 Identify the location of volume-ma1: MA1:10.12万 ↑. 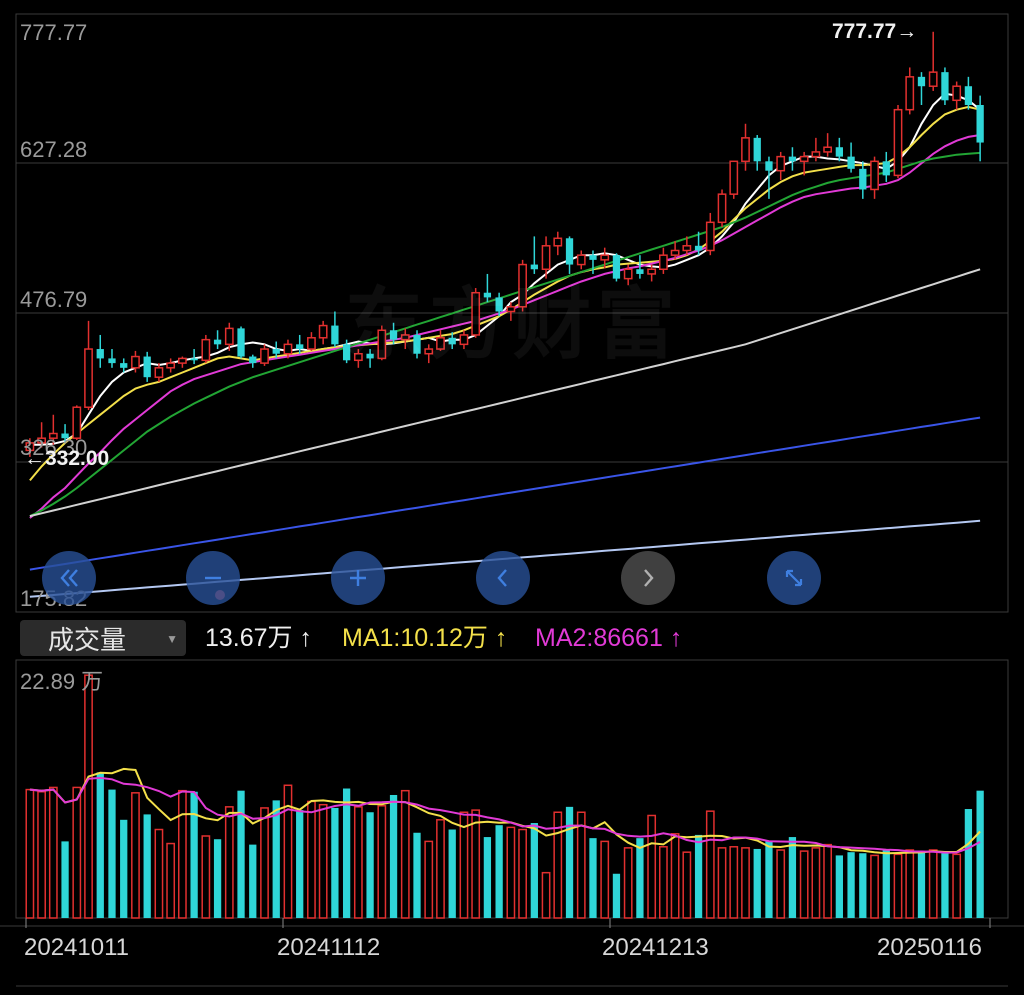
(425, 638).